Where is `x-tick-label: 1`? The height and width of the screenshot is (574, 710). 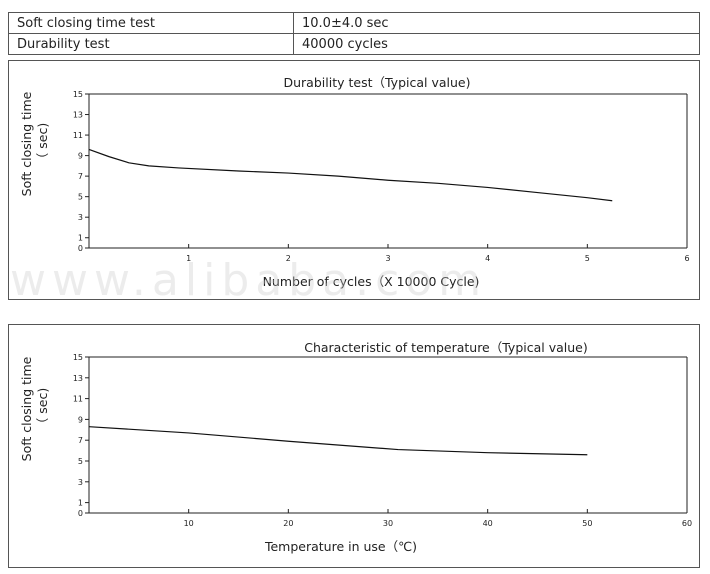
x-tick-label: 1 is located at coordinates (188, 258).